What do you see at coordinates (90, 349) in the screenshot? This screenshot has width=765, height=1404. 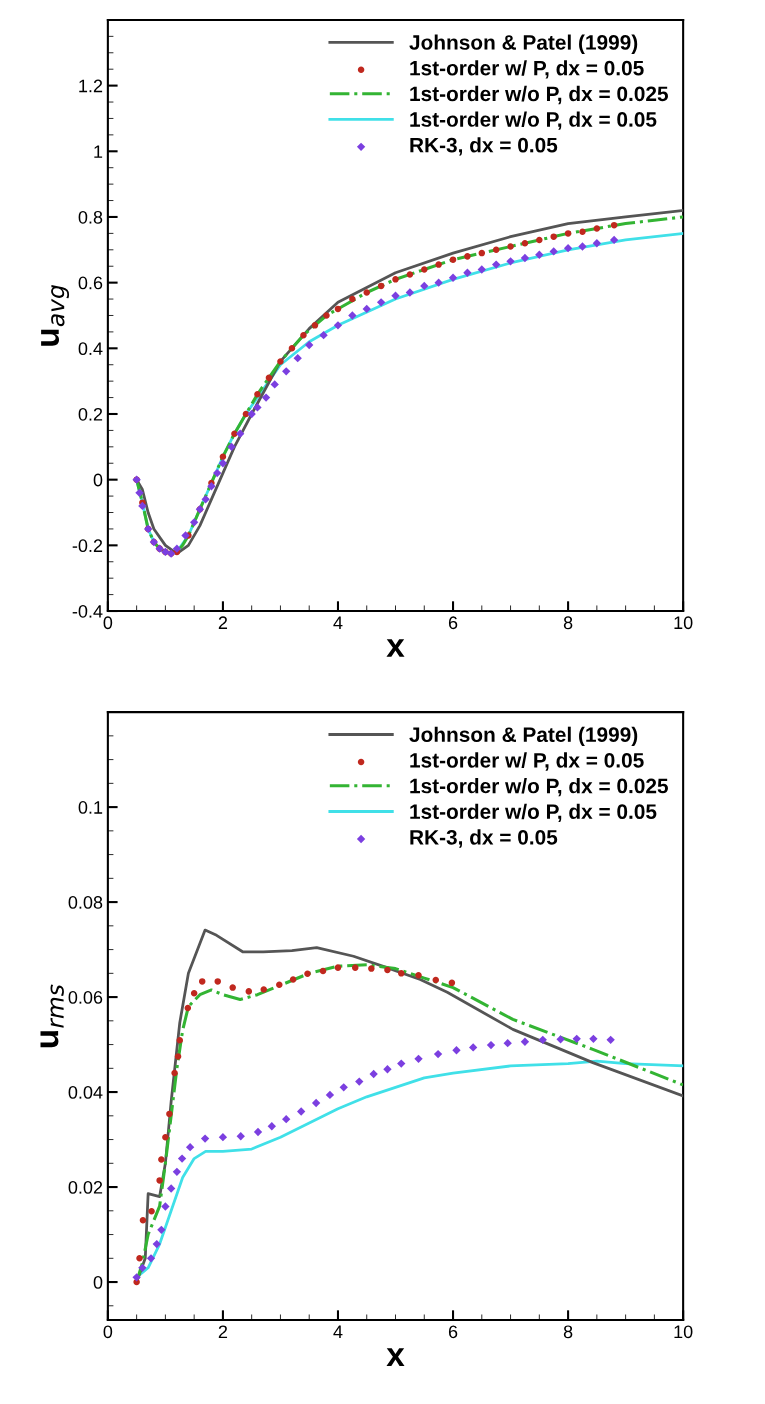 I see `y-tick-label: 0.4` at bounding box center [90, 349].